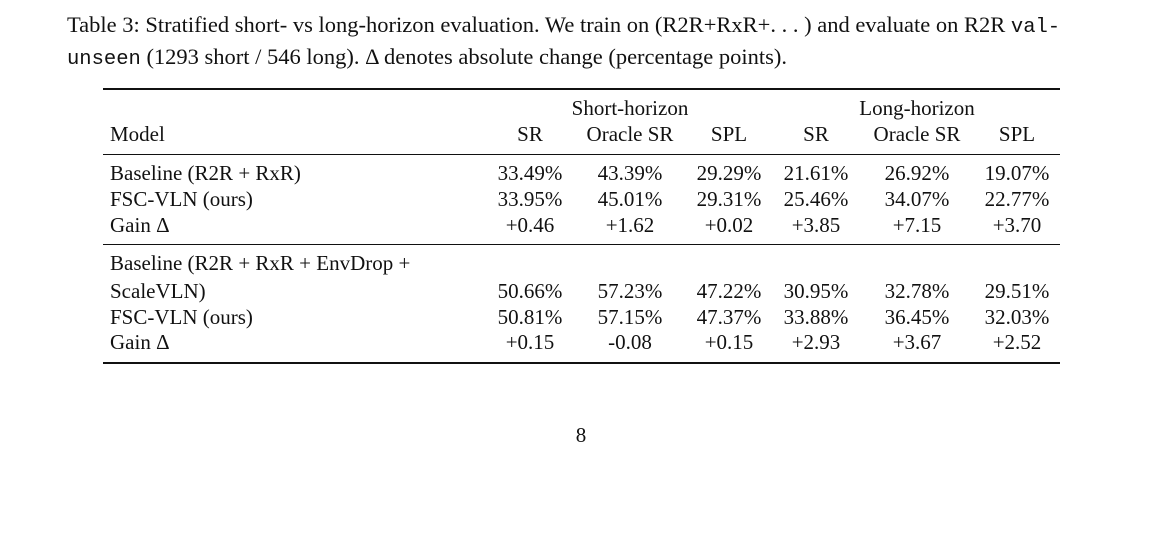 The width and height of the screenshot is (1162, 553). What do you see at coordinates (1017, 173) in the screenshot?
I see `table-cell: 19.07%` at bounding box center [1017, 173].